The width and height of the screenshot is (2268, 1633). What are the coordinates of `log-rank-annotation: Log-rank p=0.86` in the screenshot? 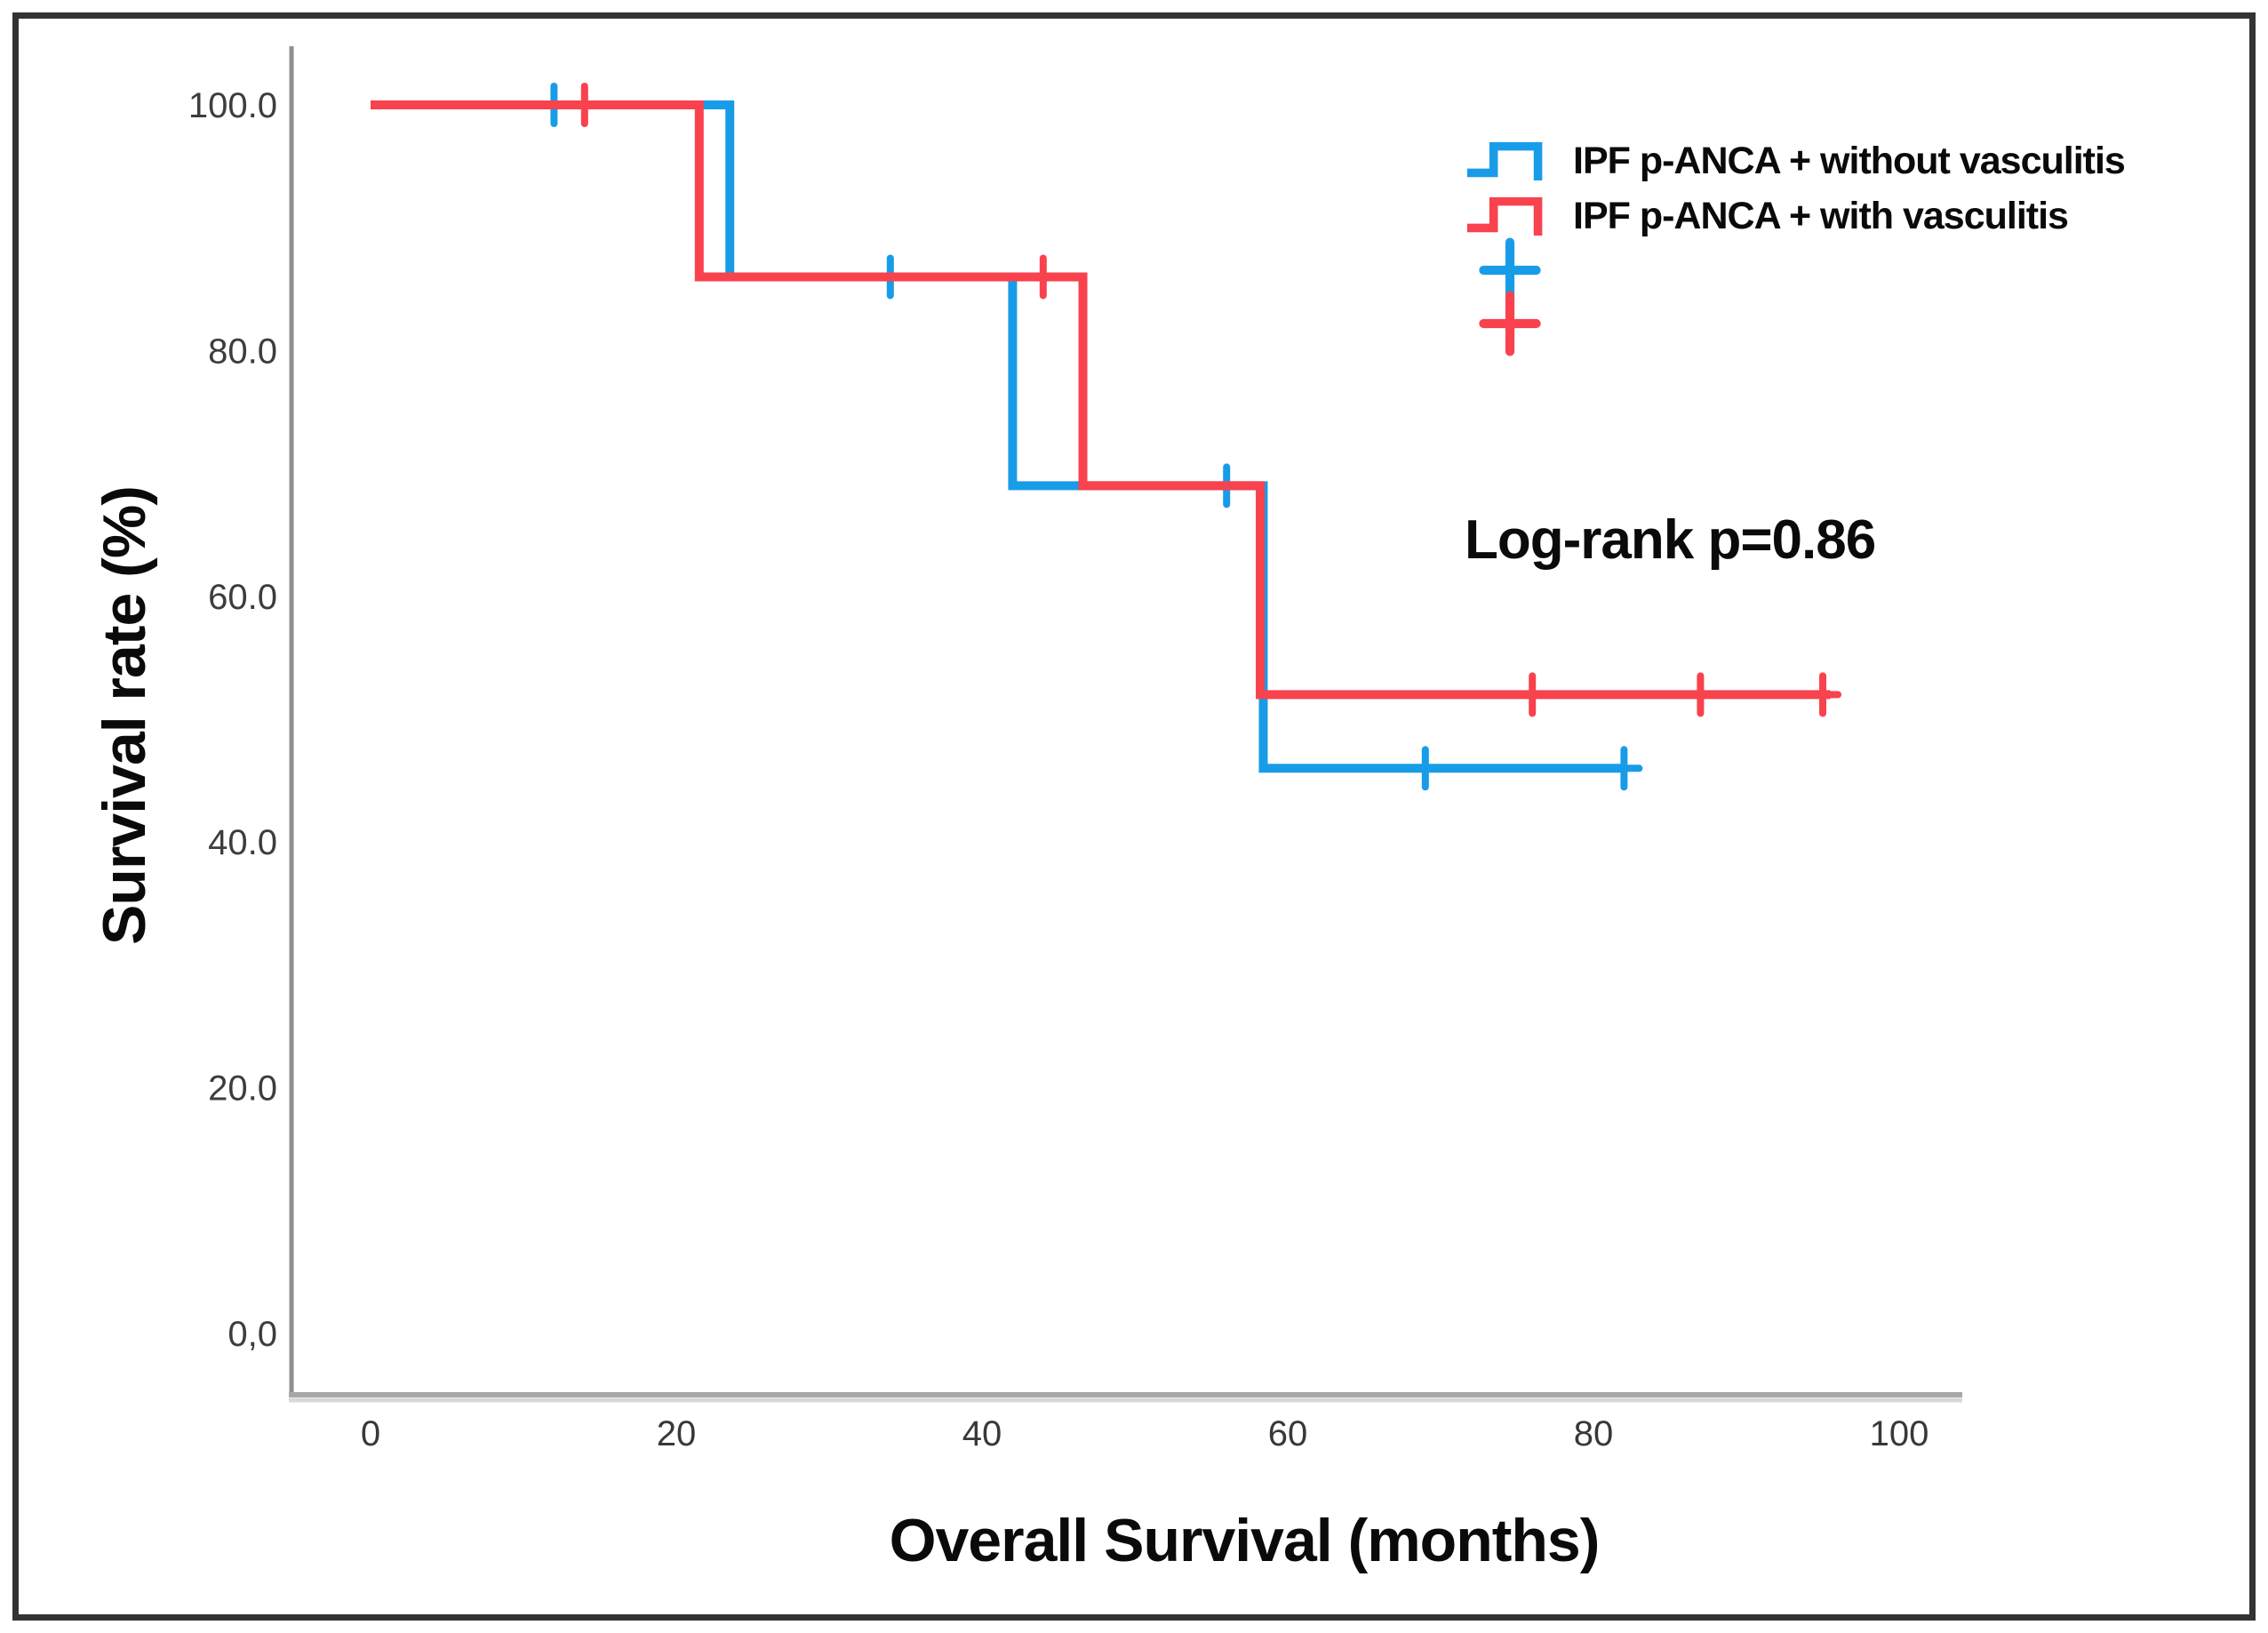 It's located at (1670, 540).